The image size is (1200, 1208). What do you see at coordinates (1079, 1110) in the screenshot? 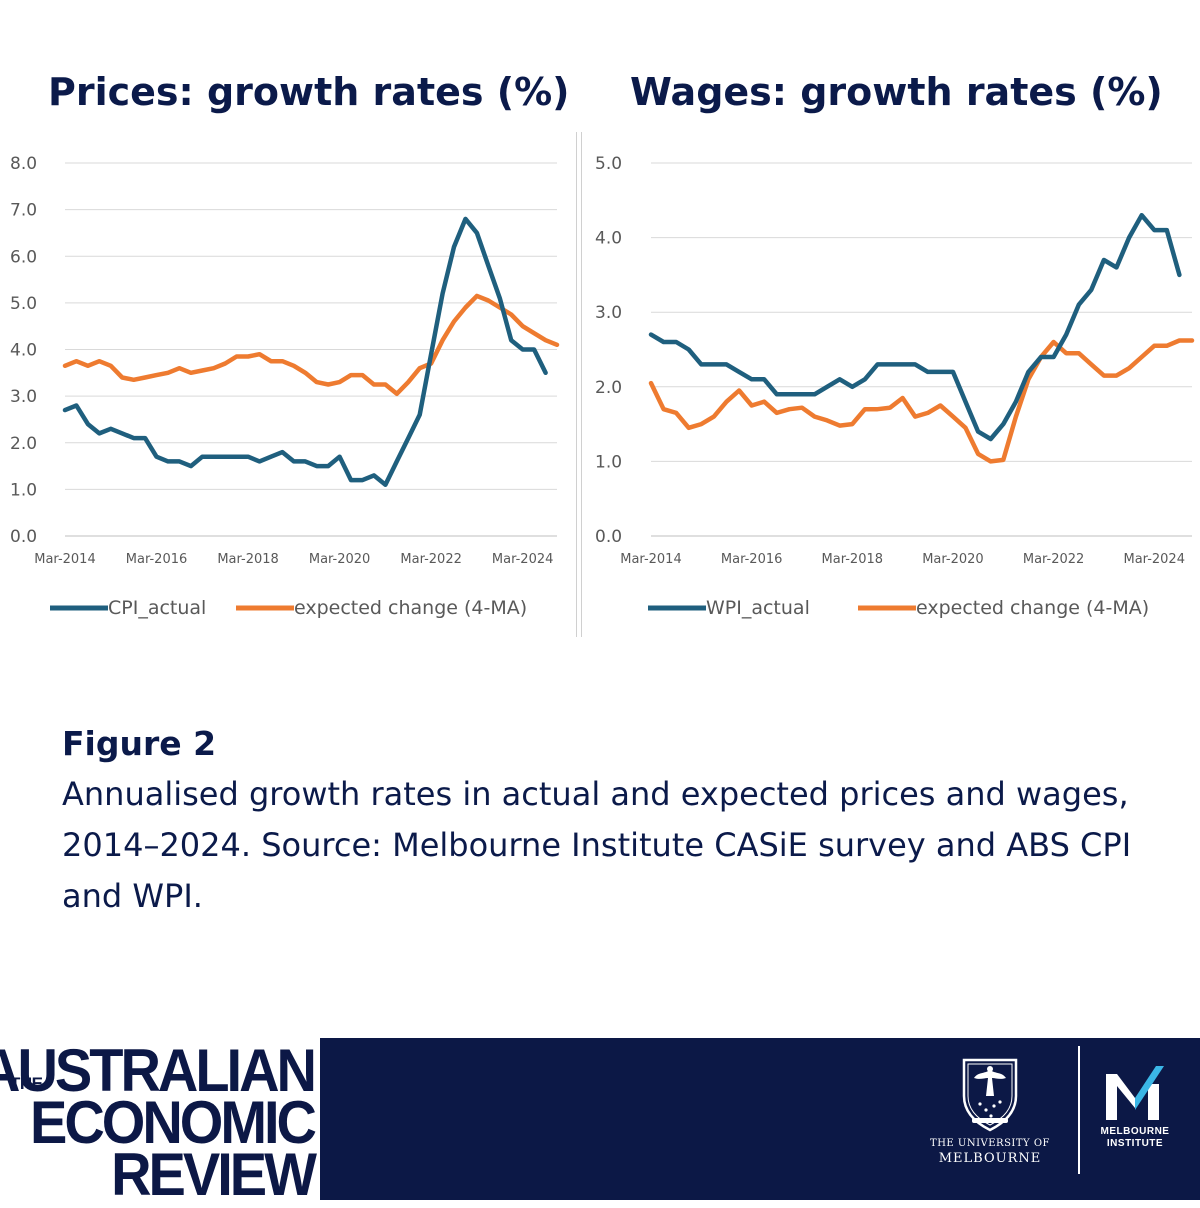
I see `footer-logo-divider` at bounding box center [1079, 1110].